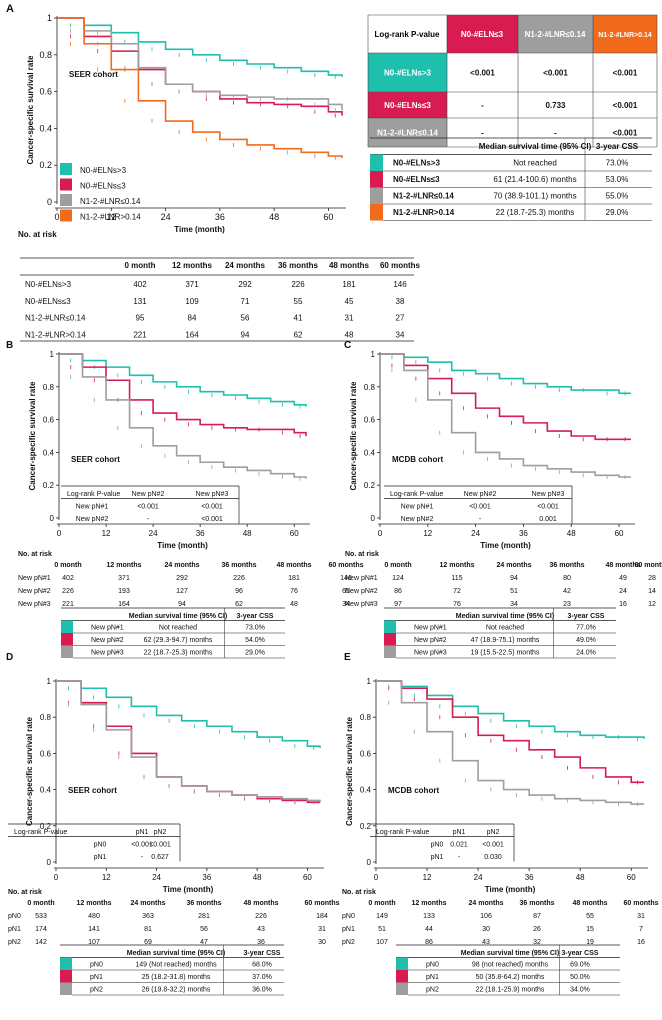  Describe the element at coordinates (346, 578) in the screenshot. I see `risk-value: 146` at that location.